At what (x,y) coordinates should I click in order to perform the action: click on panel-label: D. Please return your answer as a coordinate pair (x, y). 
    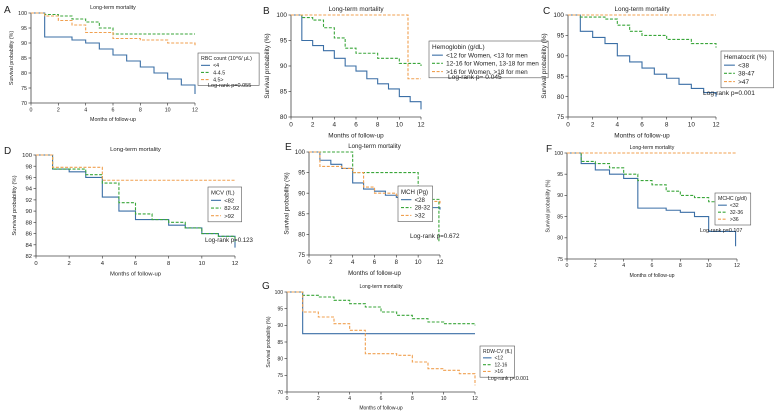
    Looking at the image, I should click on (7, 151).